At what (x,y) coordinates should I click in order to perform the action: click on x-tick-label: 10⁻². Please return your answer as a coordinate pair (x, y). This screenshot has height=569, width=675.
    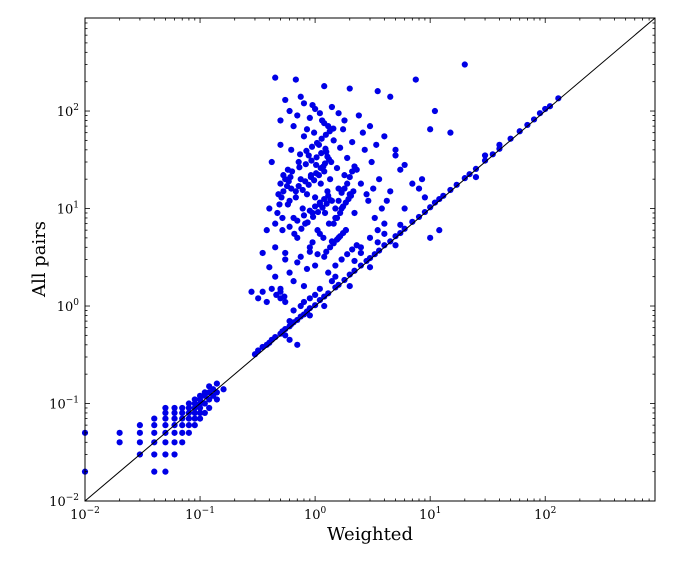
    Looking at the image, I should click on (85, 514).